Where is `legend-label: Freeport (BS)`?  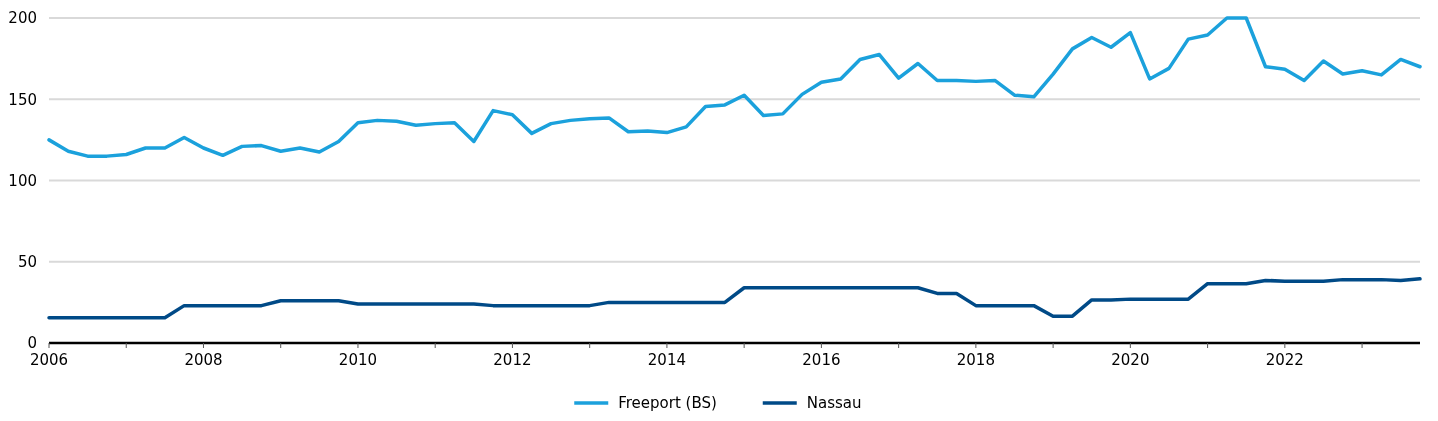
legend-label: Freeport (BS) is located at coordinates (667, 403).